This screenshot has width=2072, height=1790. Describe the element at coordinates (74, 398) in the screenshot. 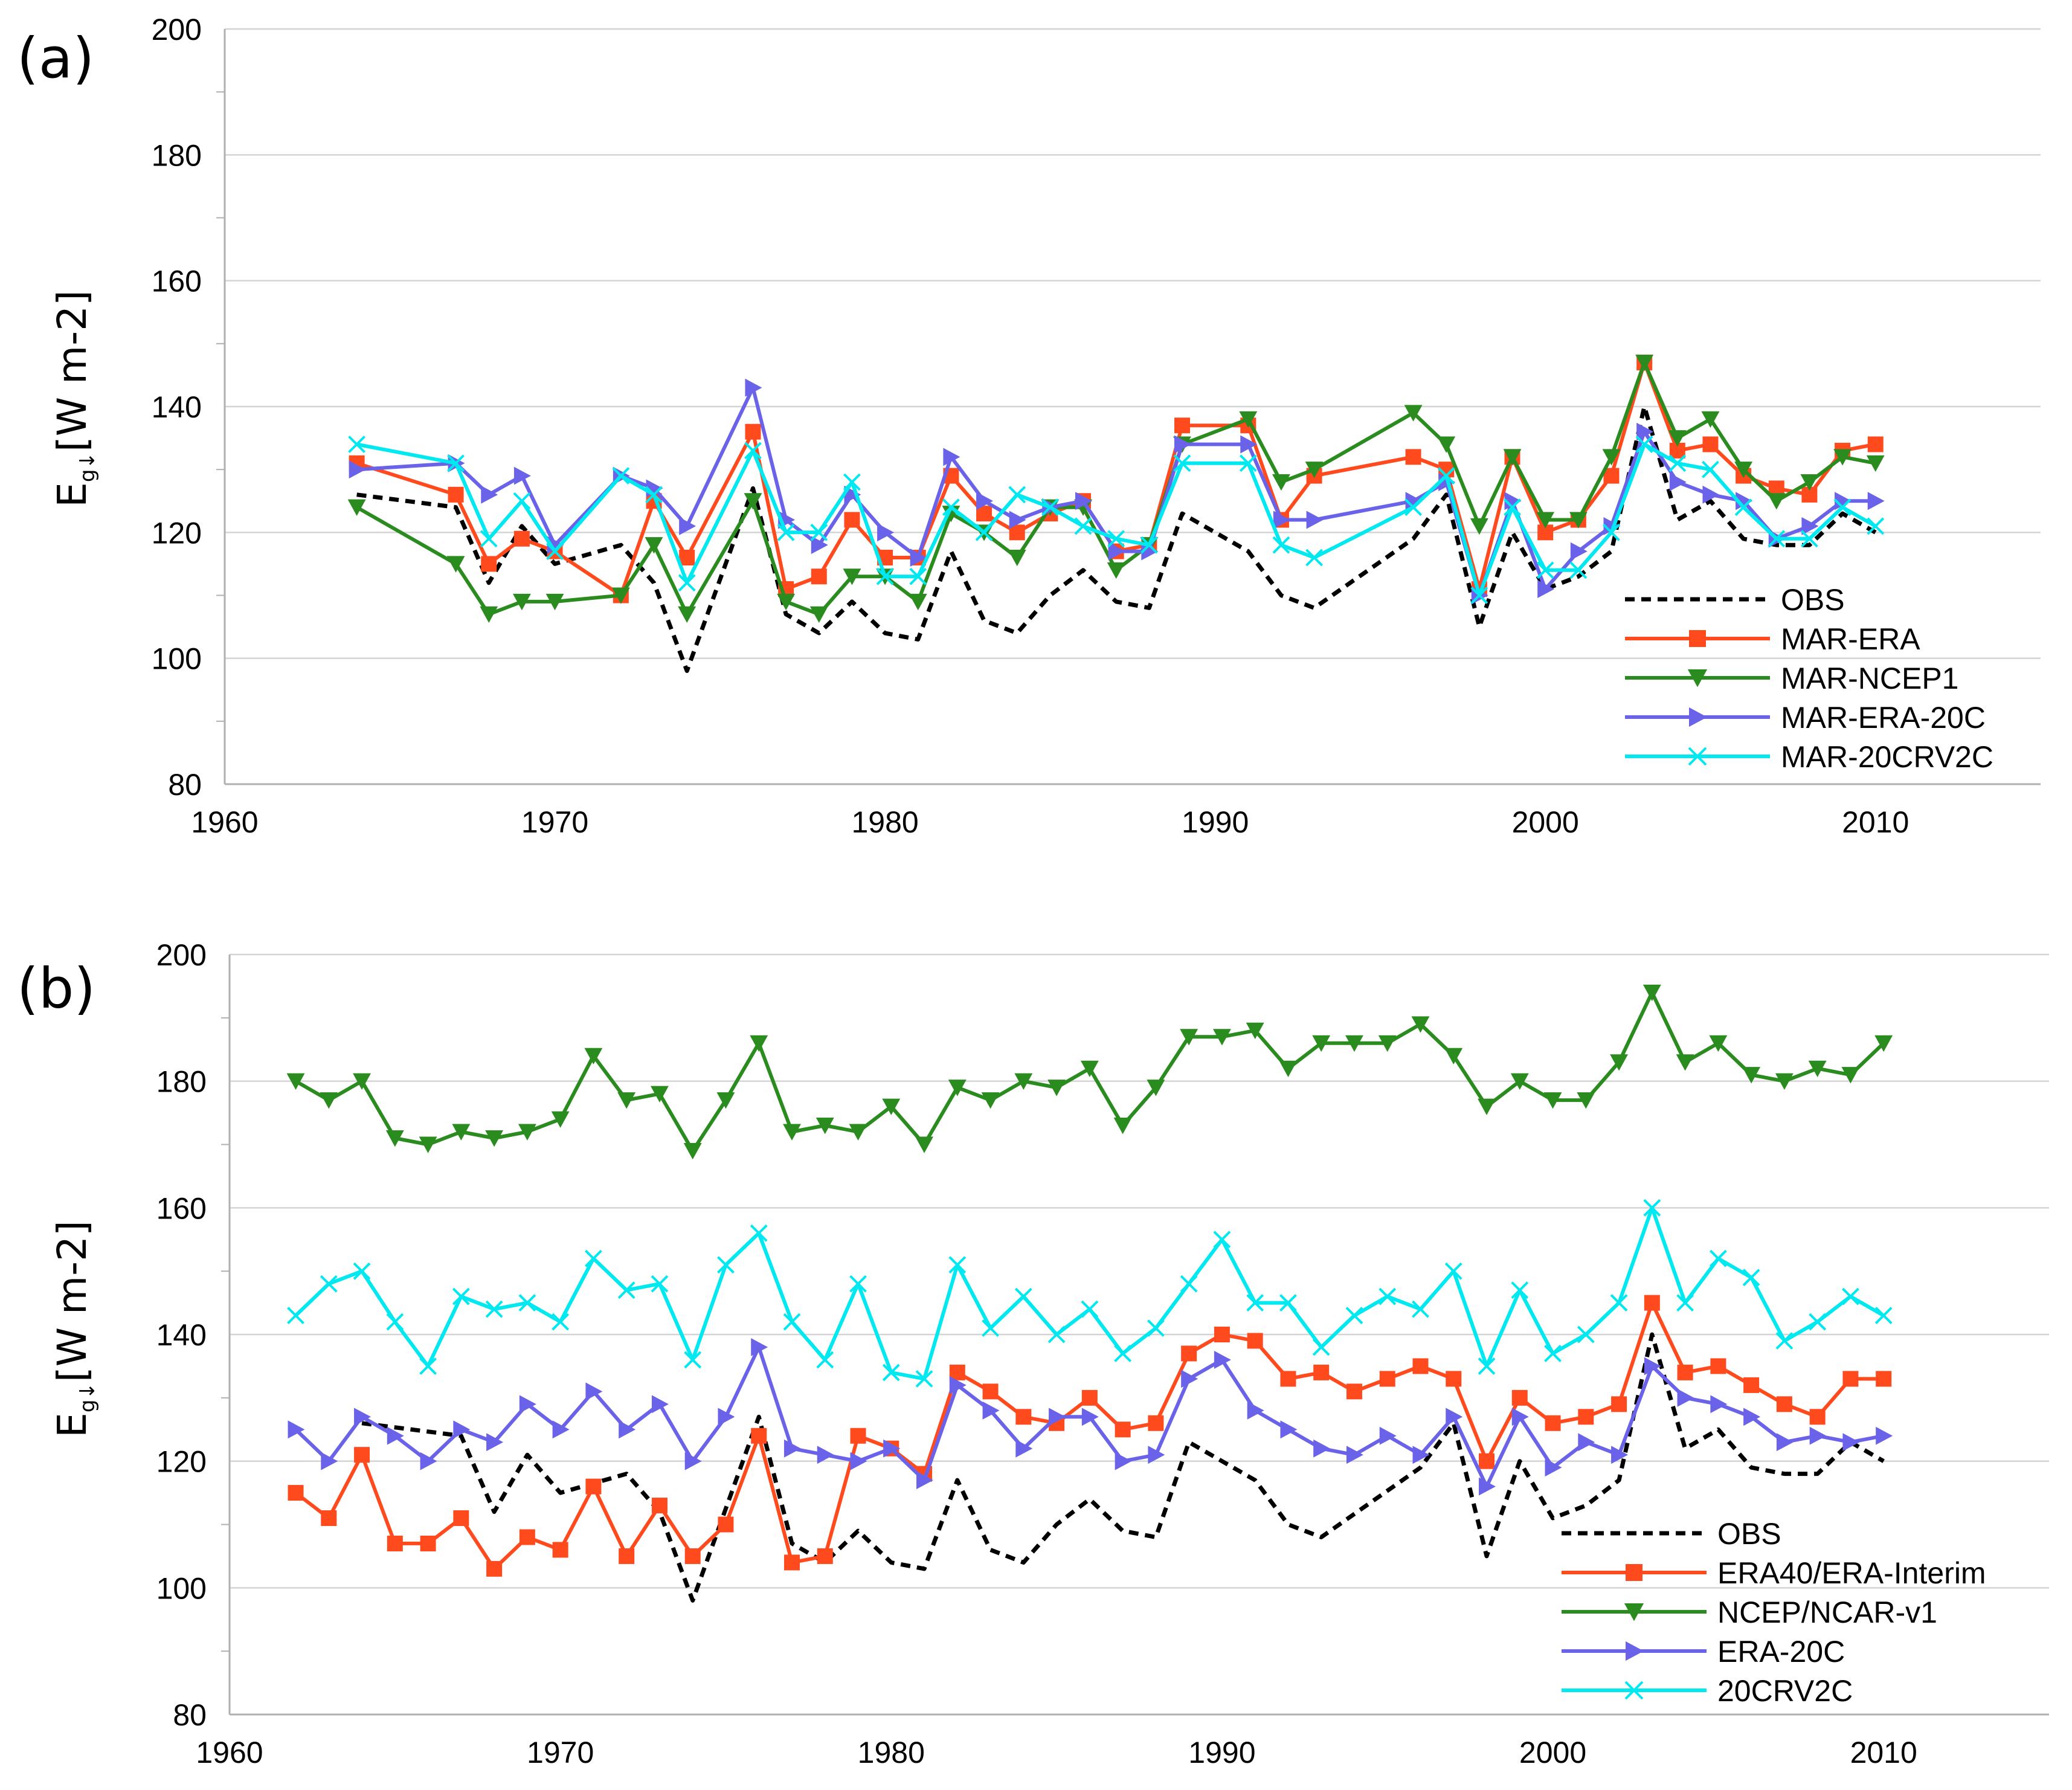

I see `y-axis-label: Eg↓[W m-2]` at that location.